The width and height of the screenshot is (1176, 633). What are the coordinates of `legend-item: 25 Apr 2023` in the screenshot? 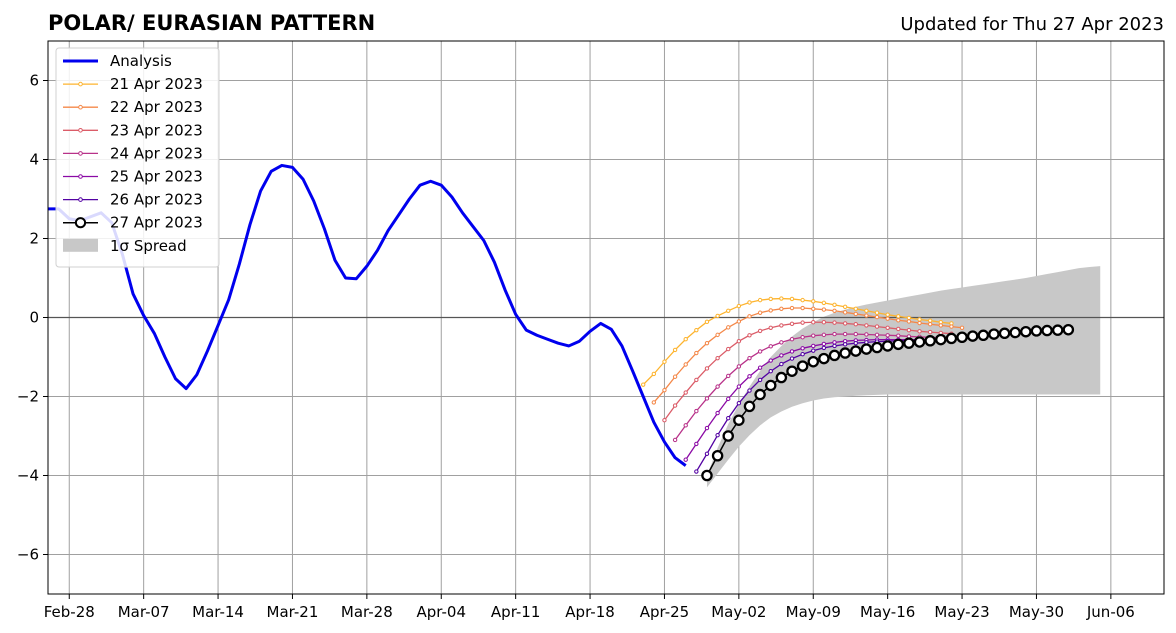 It's located at (133, 177).